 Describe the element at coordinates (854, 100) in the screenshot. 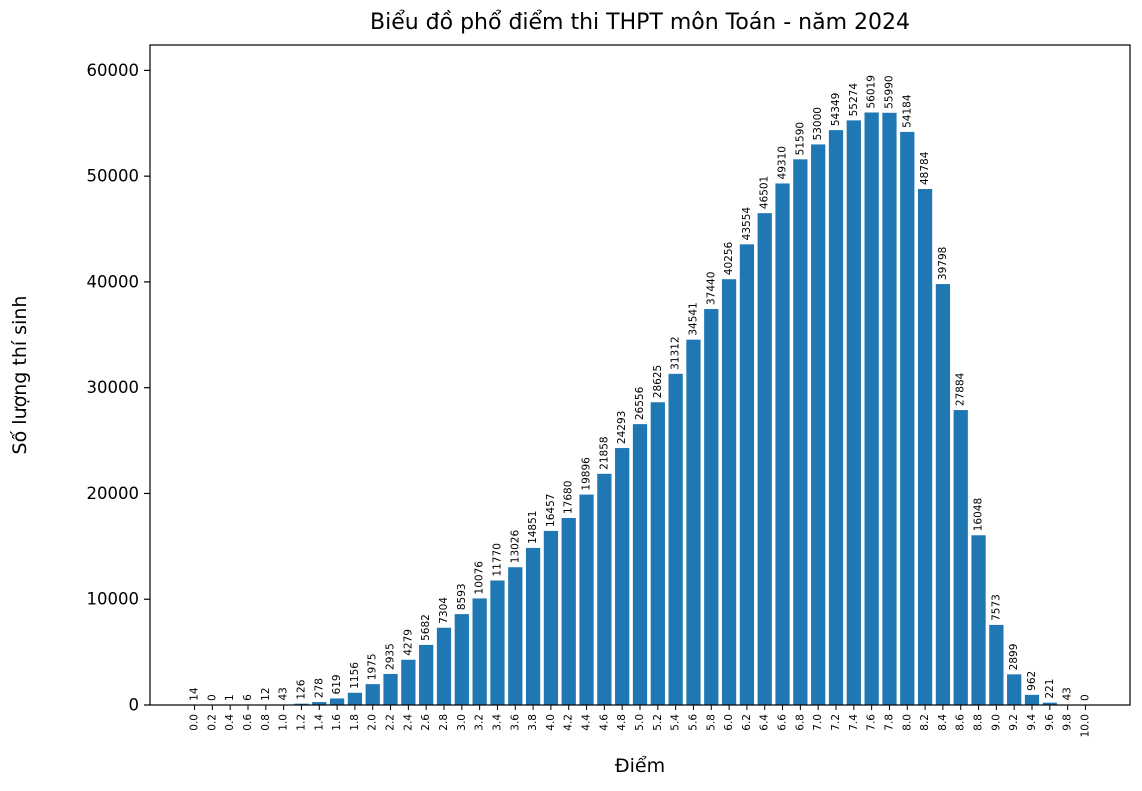

I see `bar-value-label: 55274` at that location.